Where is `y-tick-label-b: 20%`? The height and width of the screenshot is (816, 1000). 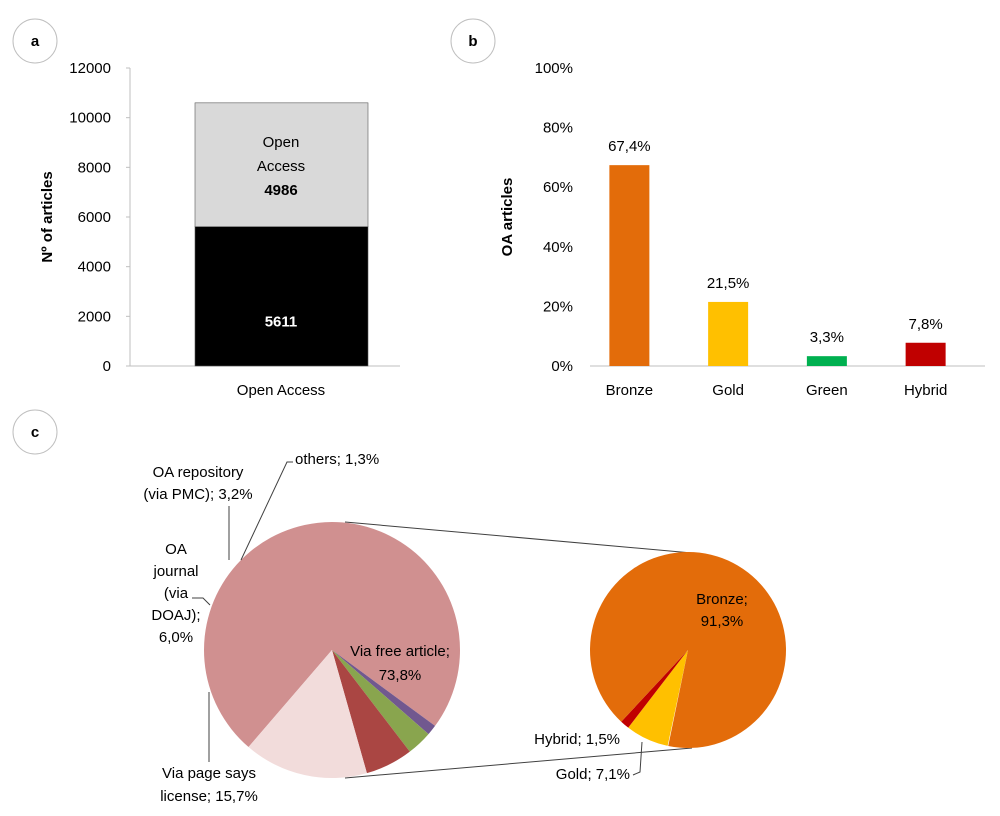
y-tick-label-b: 20% is located at coordinates (558, 306).